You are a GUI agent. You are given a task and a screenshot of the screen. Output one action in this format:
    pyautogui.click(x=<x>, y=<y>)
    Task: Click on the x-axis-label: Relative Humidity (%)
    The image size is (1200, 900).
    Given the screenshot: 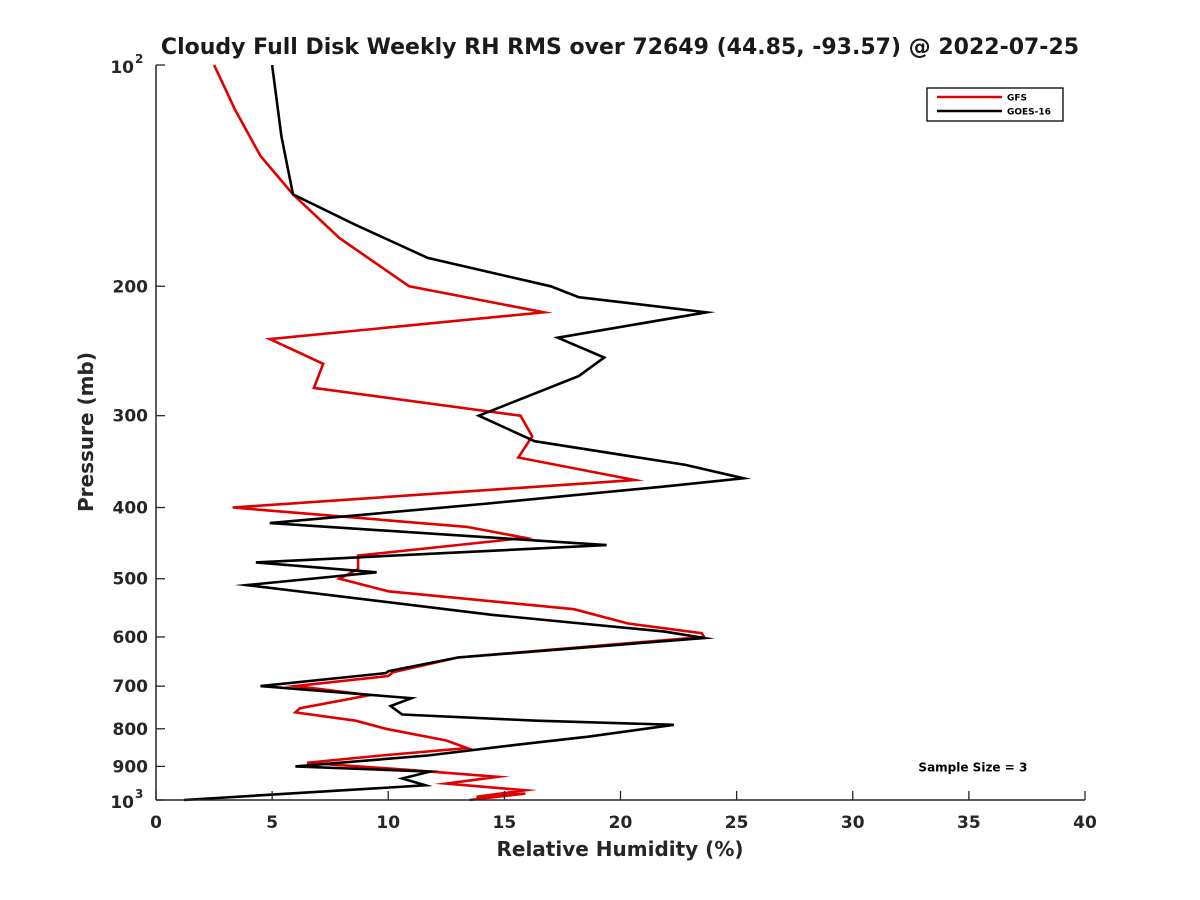 What is the action you would take?
    pyautogui.click(x=619, y=849)
    